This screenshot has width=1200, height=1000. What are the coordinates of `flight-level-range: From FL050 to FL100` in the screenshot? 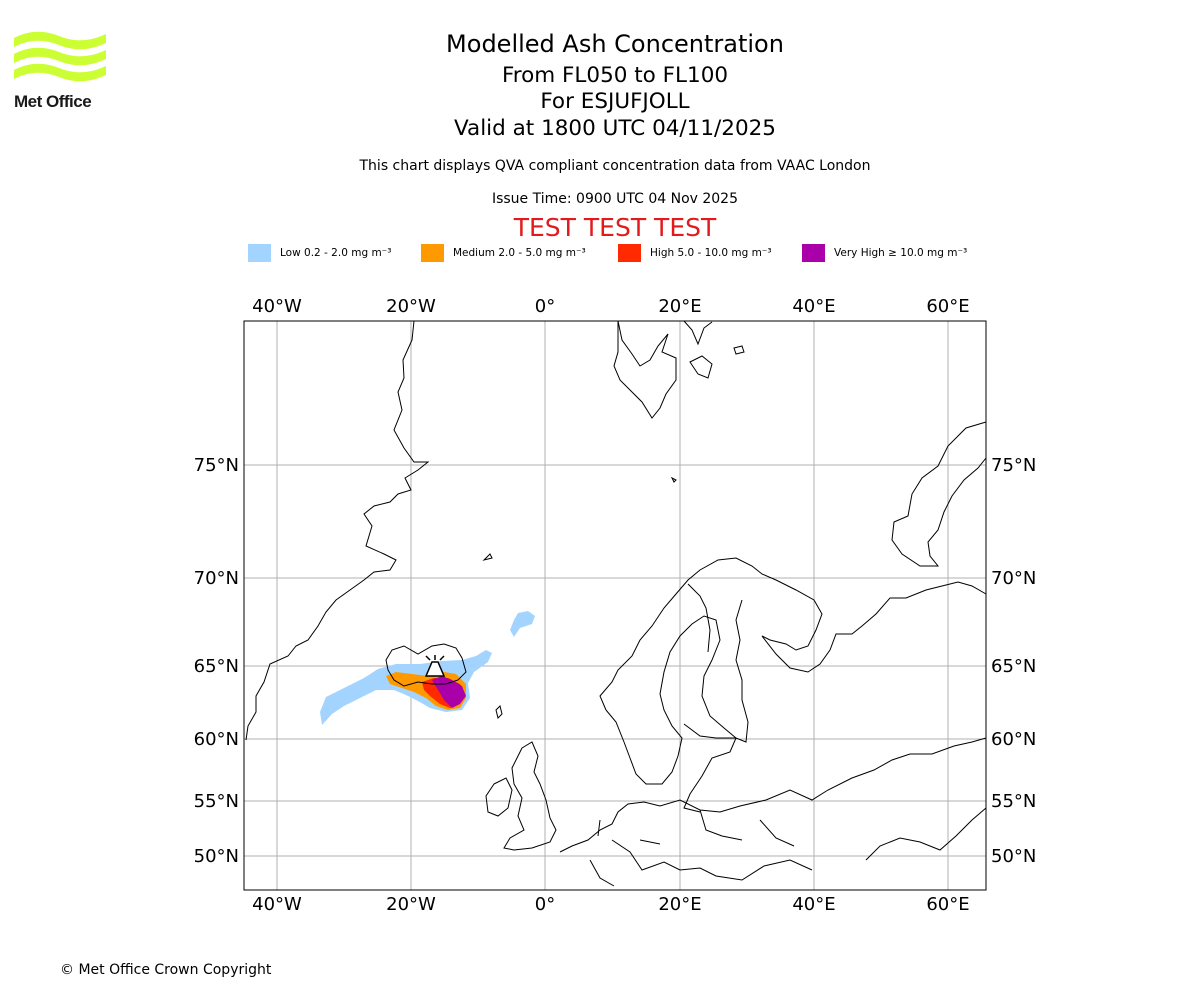 It's located at (615, 75).